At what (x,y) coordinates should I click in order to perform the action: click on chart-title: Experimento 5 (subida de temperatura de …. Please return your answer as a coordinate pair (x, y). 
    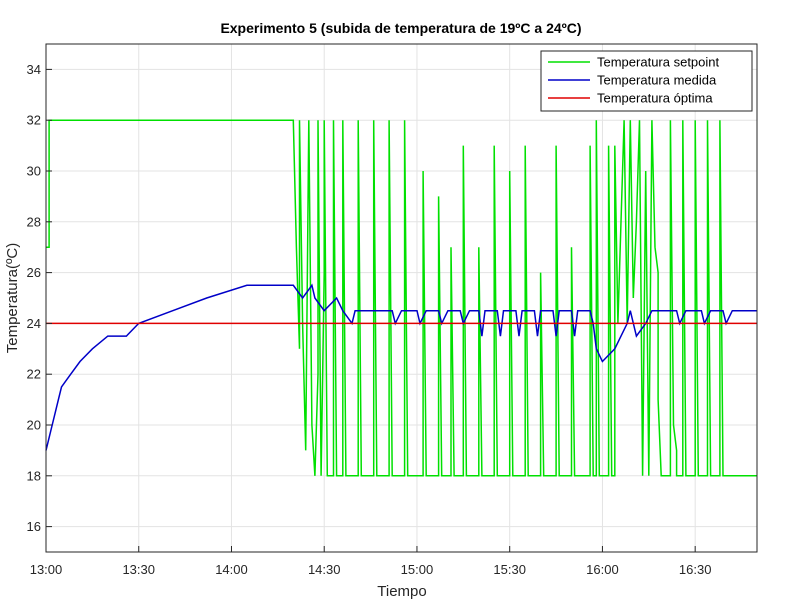
    Looking at the image, I should click on (400, 28).